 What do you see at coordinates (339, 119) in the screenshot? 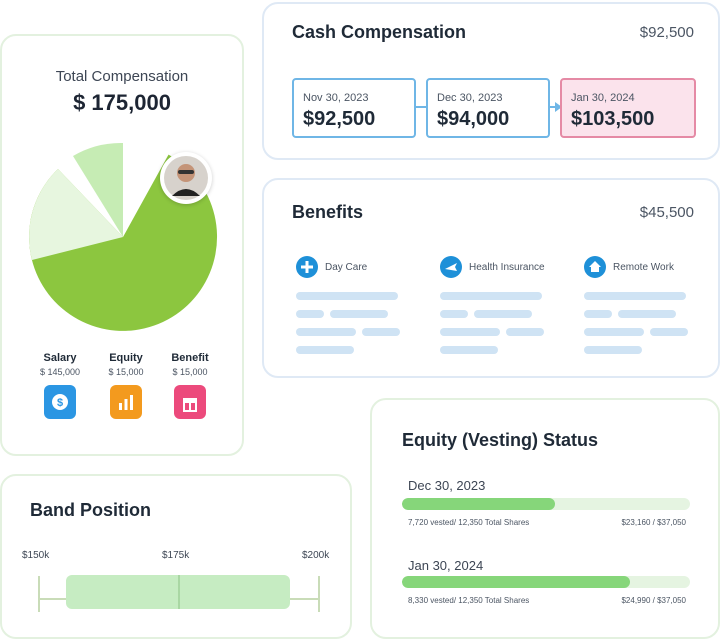
I see `cash-step-value: $92,500` at bounding box center [339, 119].